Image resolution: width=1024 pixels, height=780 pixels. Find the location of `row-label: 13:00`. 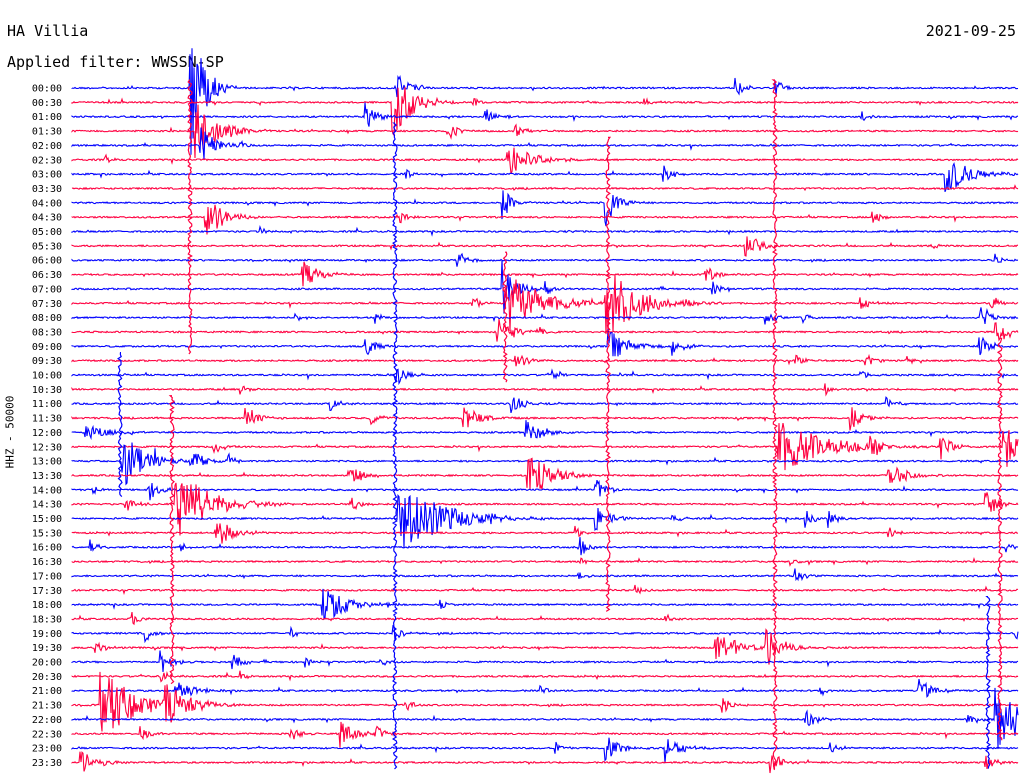

row-label: 13:00 is located at coordinates (47, 462).